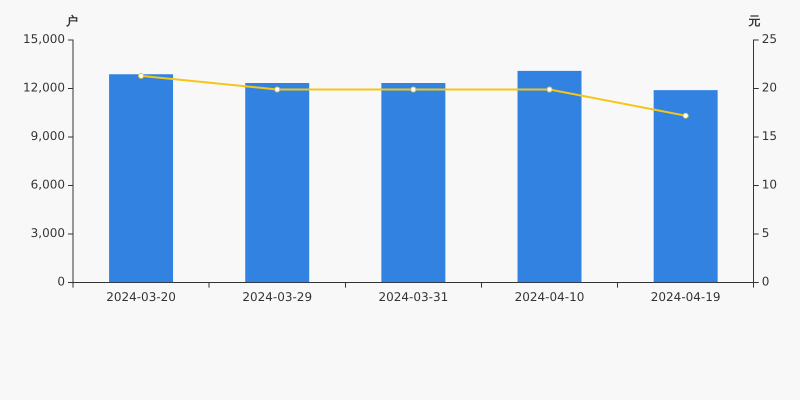 The height and width of the screenshot is (400, 800). Describe the element at coordinates (685, 297) in the screenshot. I see `x-tick-label: 2024-04-19` at that location.